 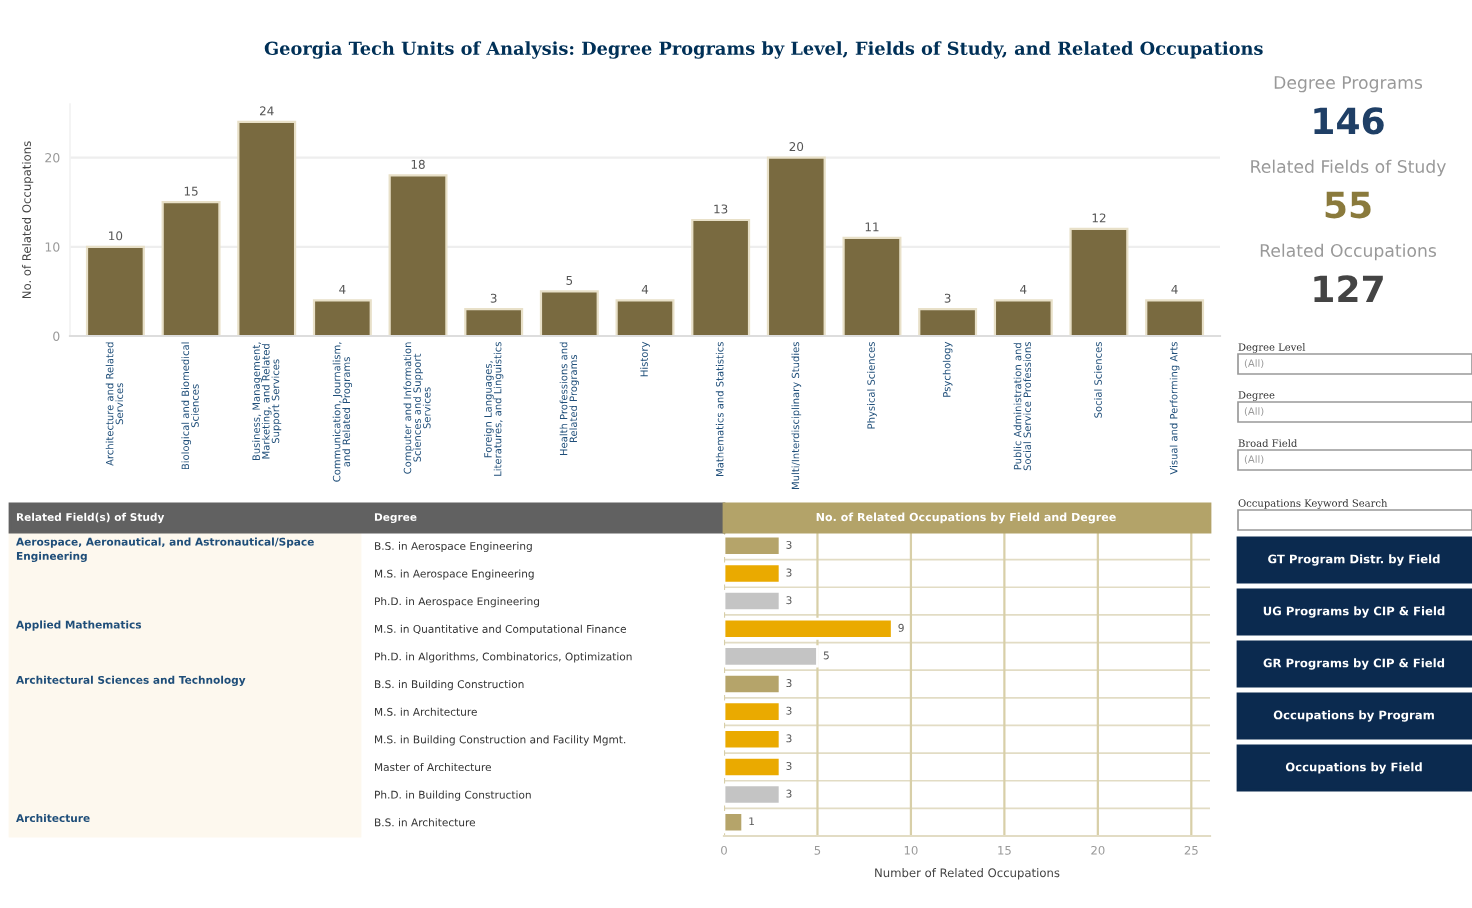 What do you see at coordinates (1348, 168) in the screenshot?
I see `text: Related Fields of Study` at bounding box center [1348, 168].